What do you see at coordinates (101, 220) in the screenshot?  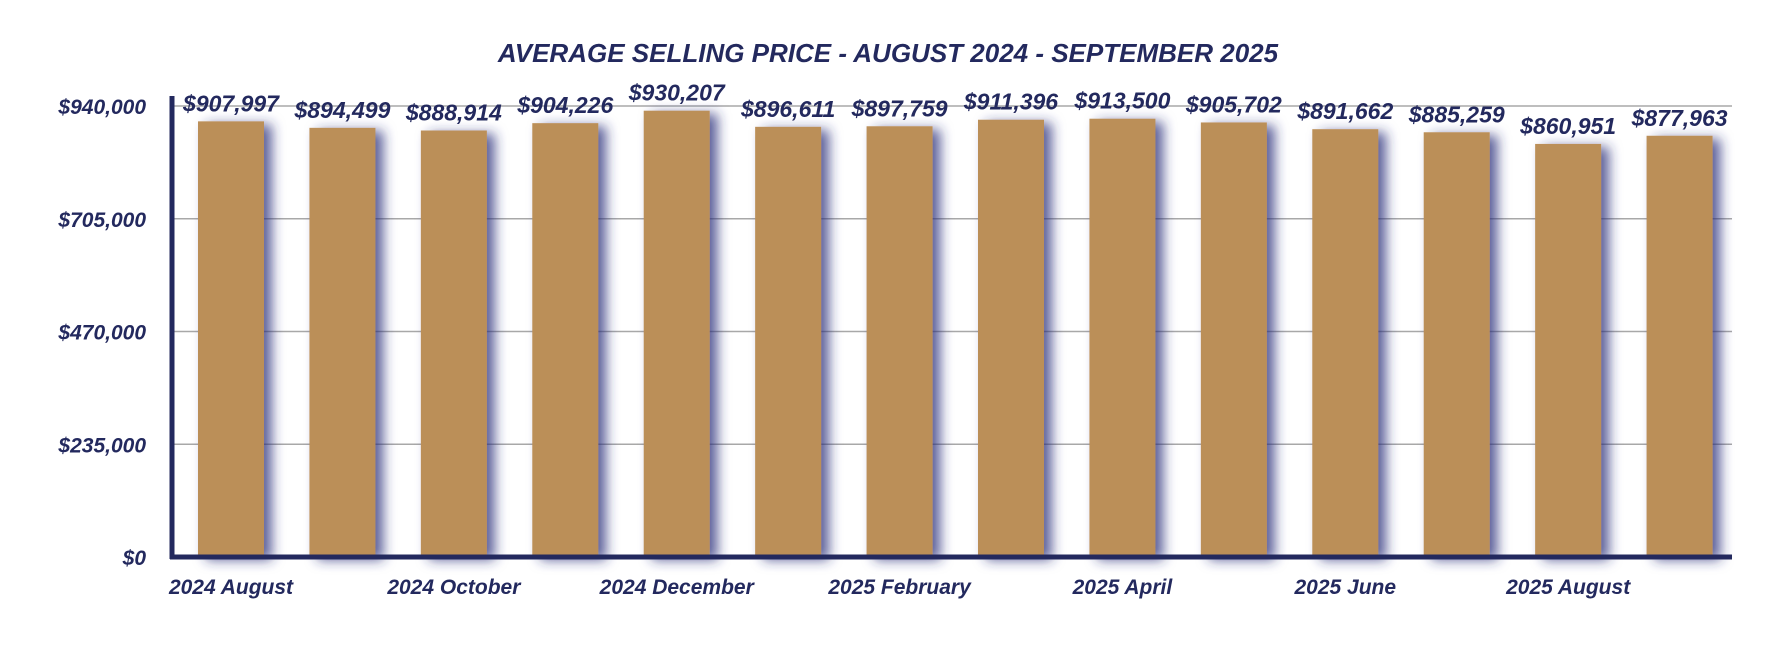 I see `y-tick-label: $705,000` at bounding box center [101, 220].